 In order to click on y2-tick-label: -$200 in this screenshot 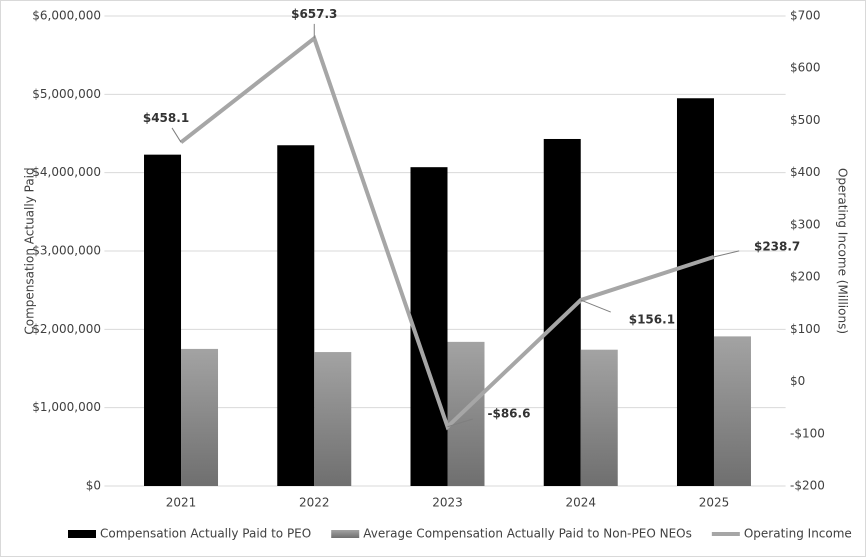, I will do `click(807, 486)`.